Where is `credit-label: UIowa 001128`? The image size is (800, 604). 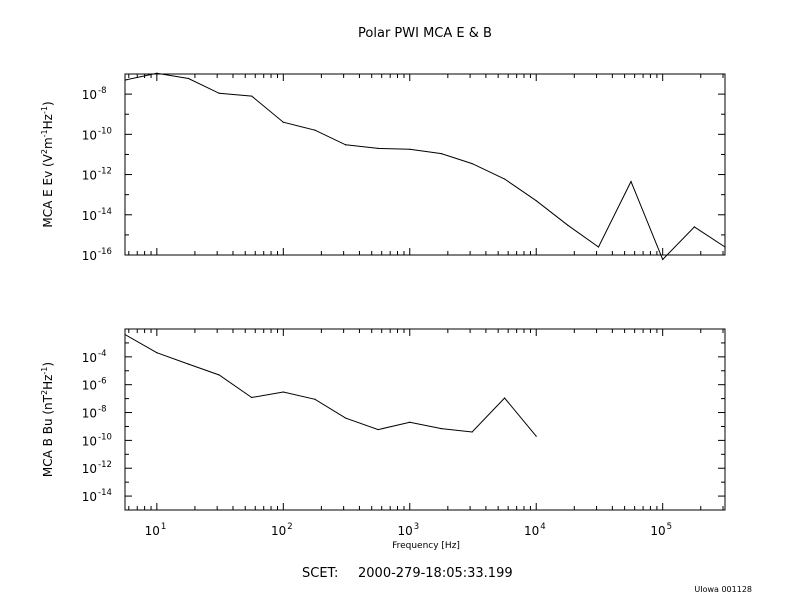 credit-label: UIowa 001128 is located at coordinates (723, 589).